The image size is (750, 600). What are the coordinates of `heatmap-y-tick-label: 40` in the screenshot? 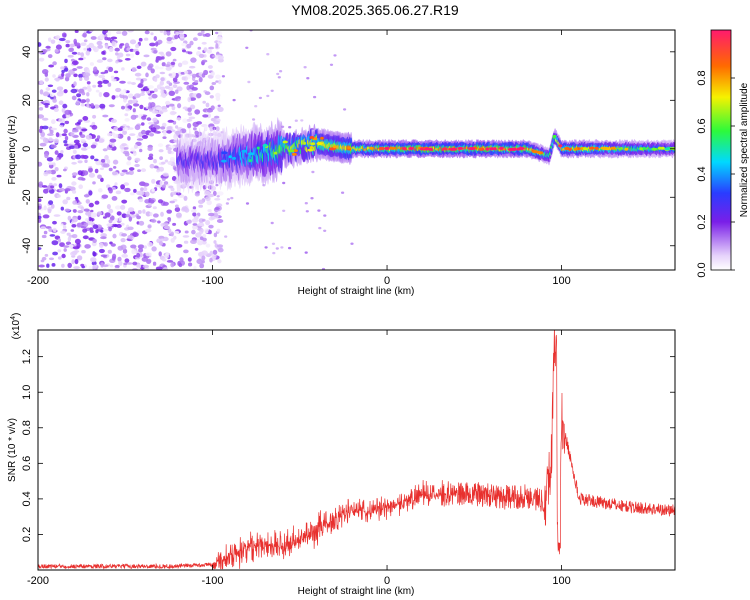 It's located at (27, 52).